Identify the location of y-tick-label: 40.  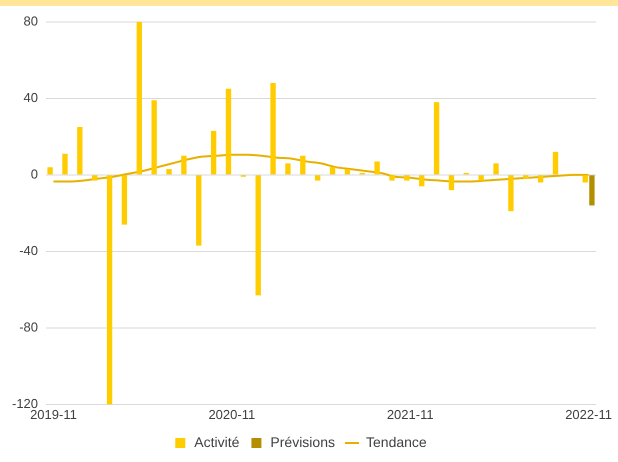
(31, 97).